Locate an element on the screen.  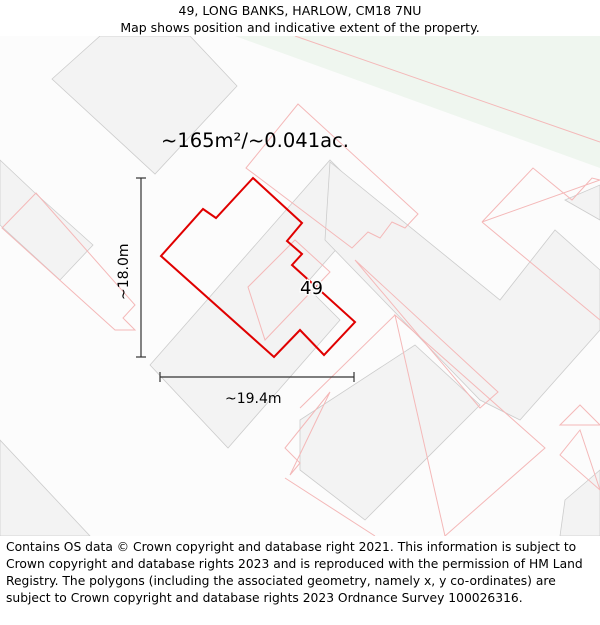
green-area is located at coordinates (417, 102).